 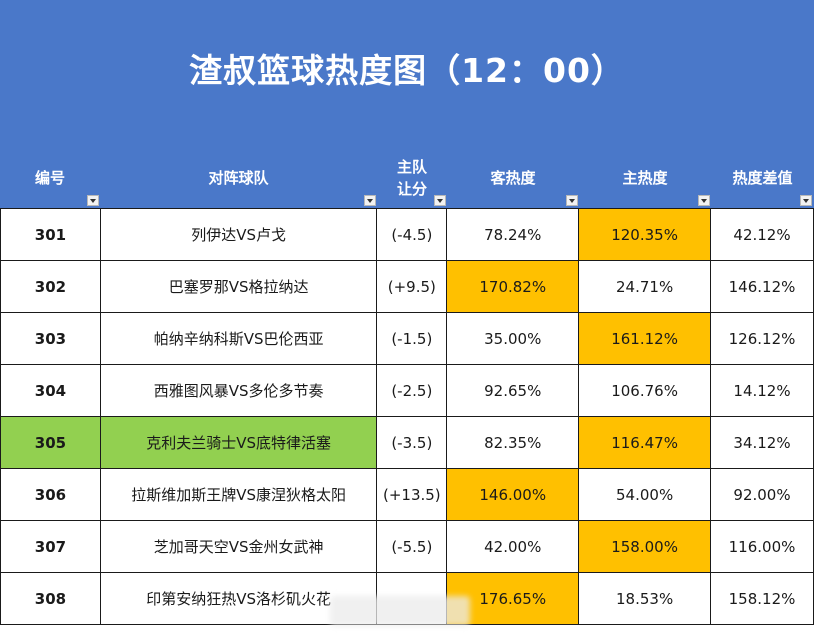 What do you see at coordinates (50, 390) in the screenshot?
I see `row-id: 304` at bounding box center [50, 390].